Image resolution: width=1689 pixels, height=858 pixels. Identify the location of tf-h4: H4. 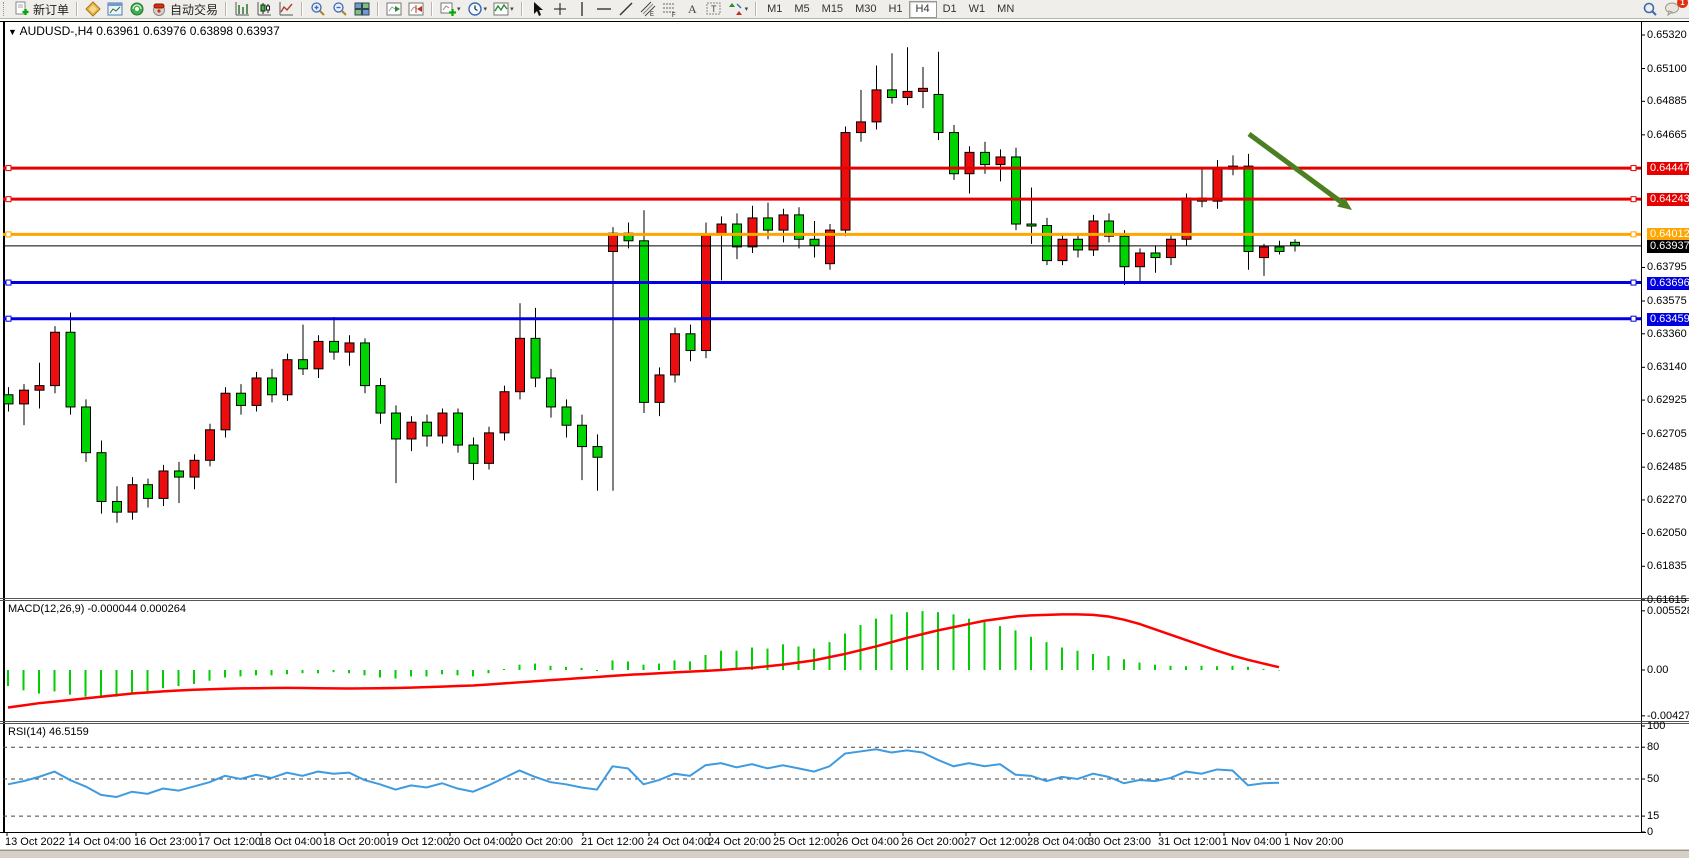
(922, 9).